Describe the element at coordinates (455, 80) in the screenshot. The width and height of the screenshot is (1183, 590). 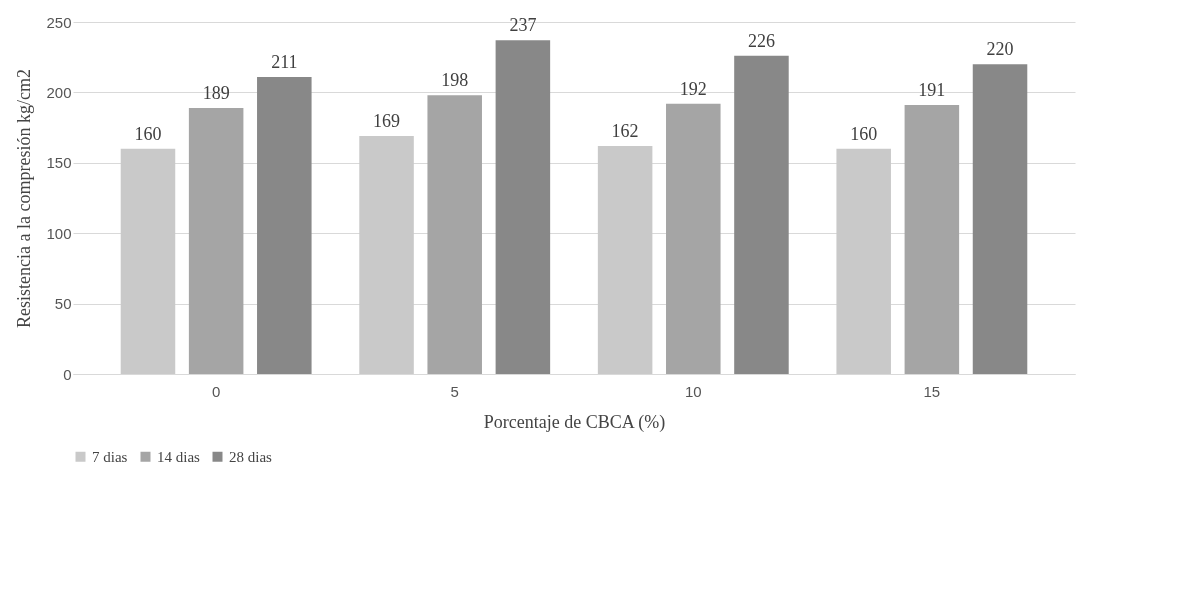
I see `data-label: 198` at that location.